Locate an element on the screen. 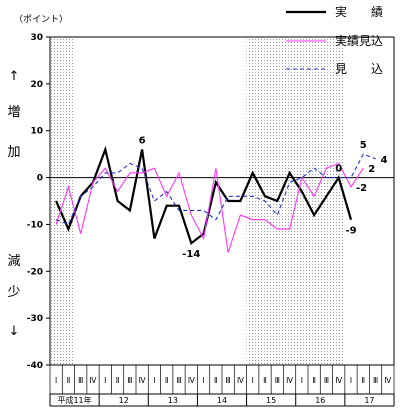  y-axis-label-char: 加 is located at coordinates (13, 152).